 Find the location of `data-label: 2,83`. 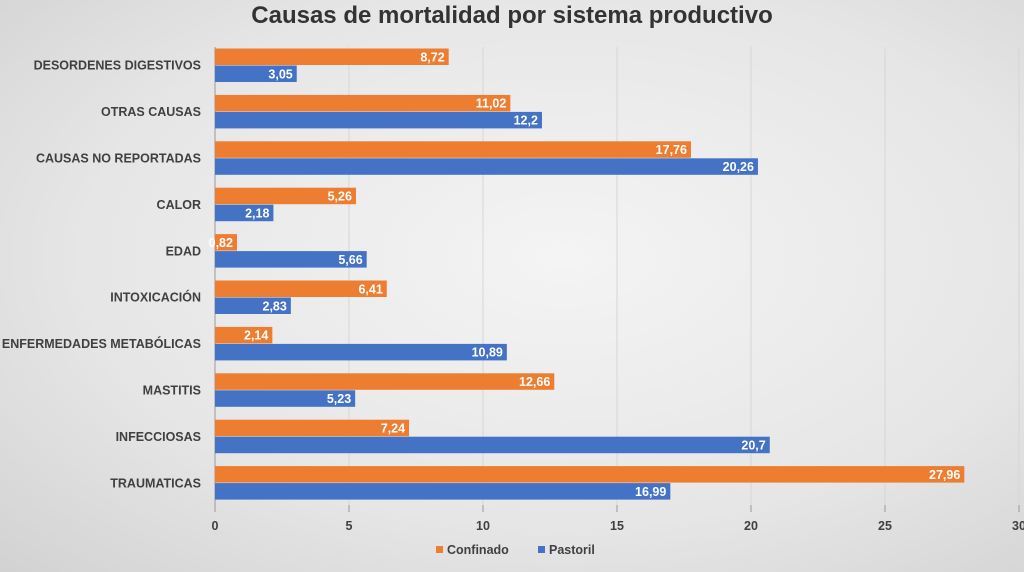

data-label: 2,83 is located at coordinates (275, 306).